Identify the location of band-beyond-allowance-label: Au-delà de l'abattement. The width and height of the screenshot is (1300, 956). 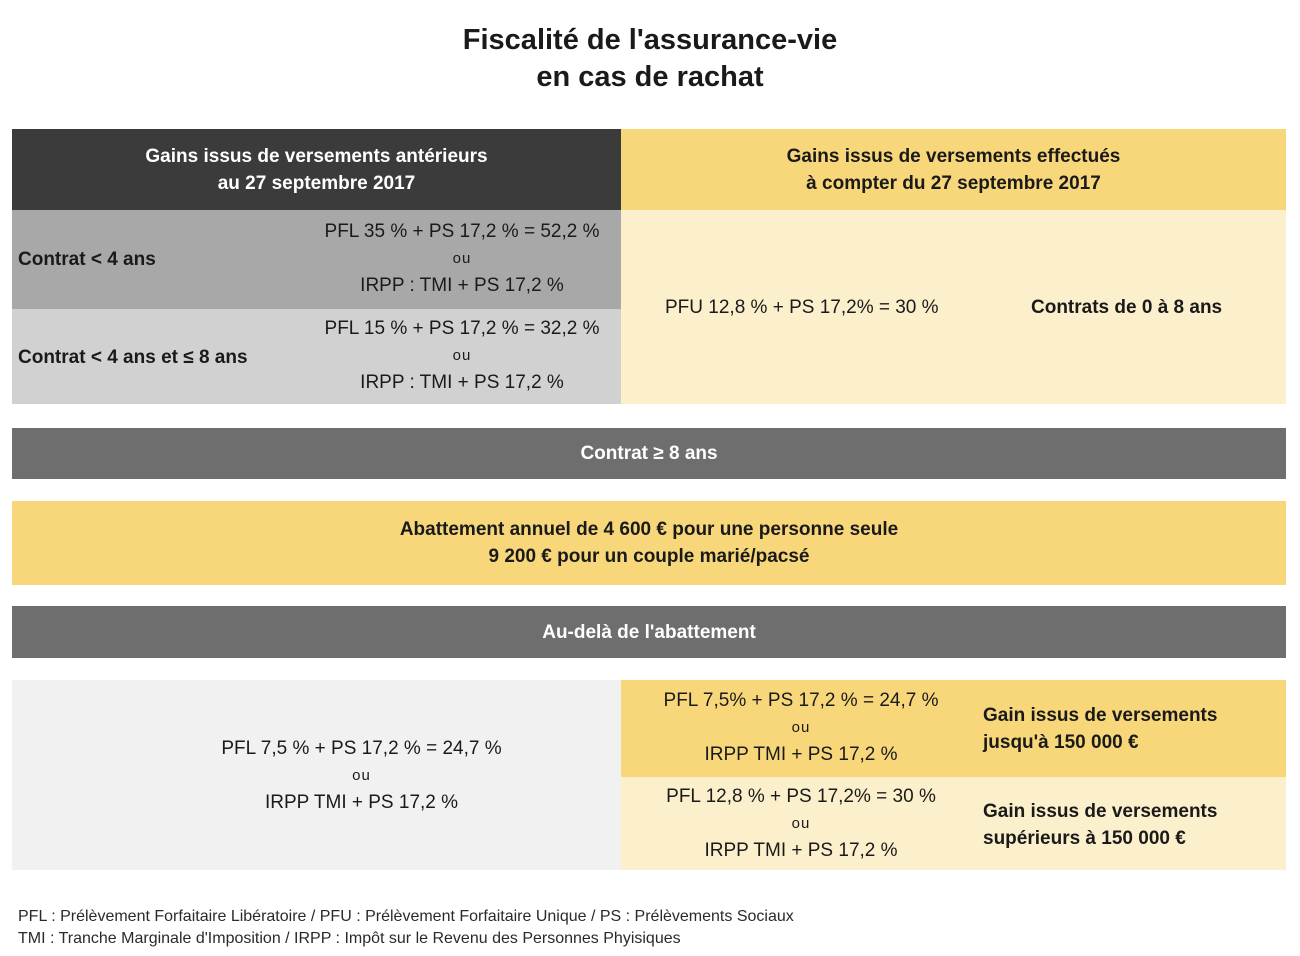
(649, 632).